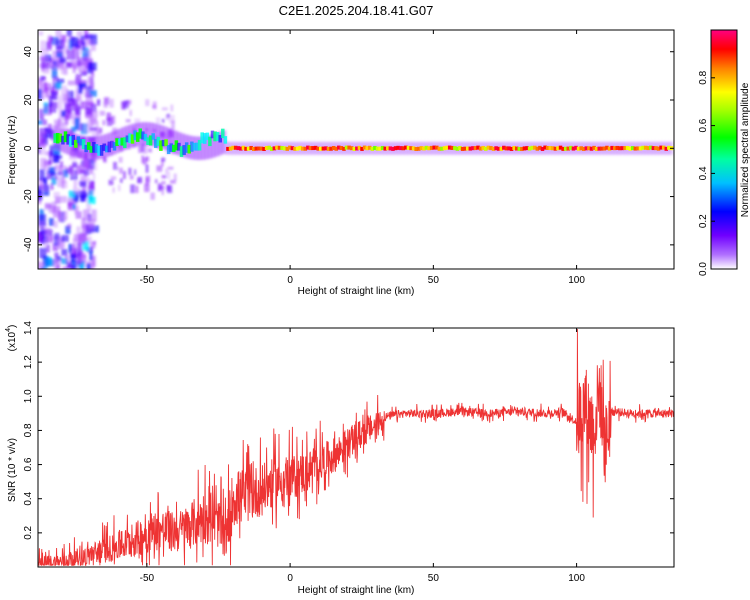  Describe the element at coordinates (290, 578) in the screenshot. I see `x-tick-label: 0` at that location.